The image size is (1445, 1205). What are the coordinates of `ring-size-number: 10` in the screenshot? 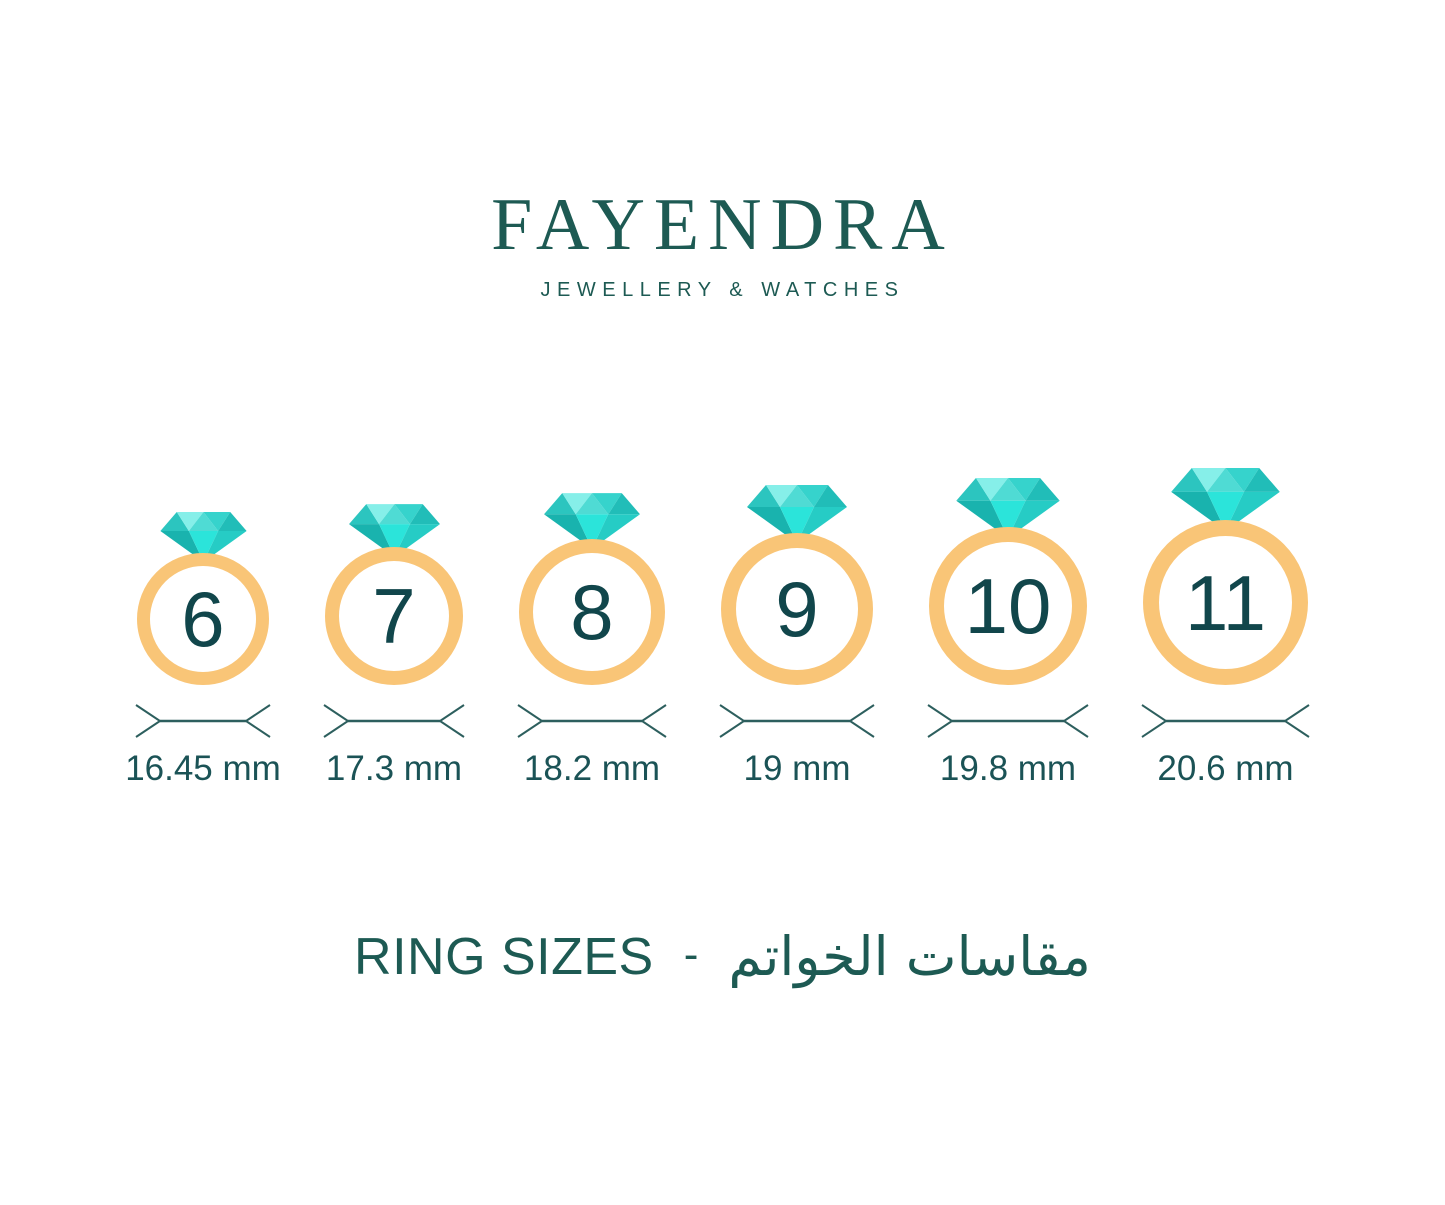 It's located at (1008, 606).